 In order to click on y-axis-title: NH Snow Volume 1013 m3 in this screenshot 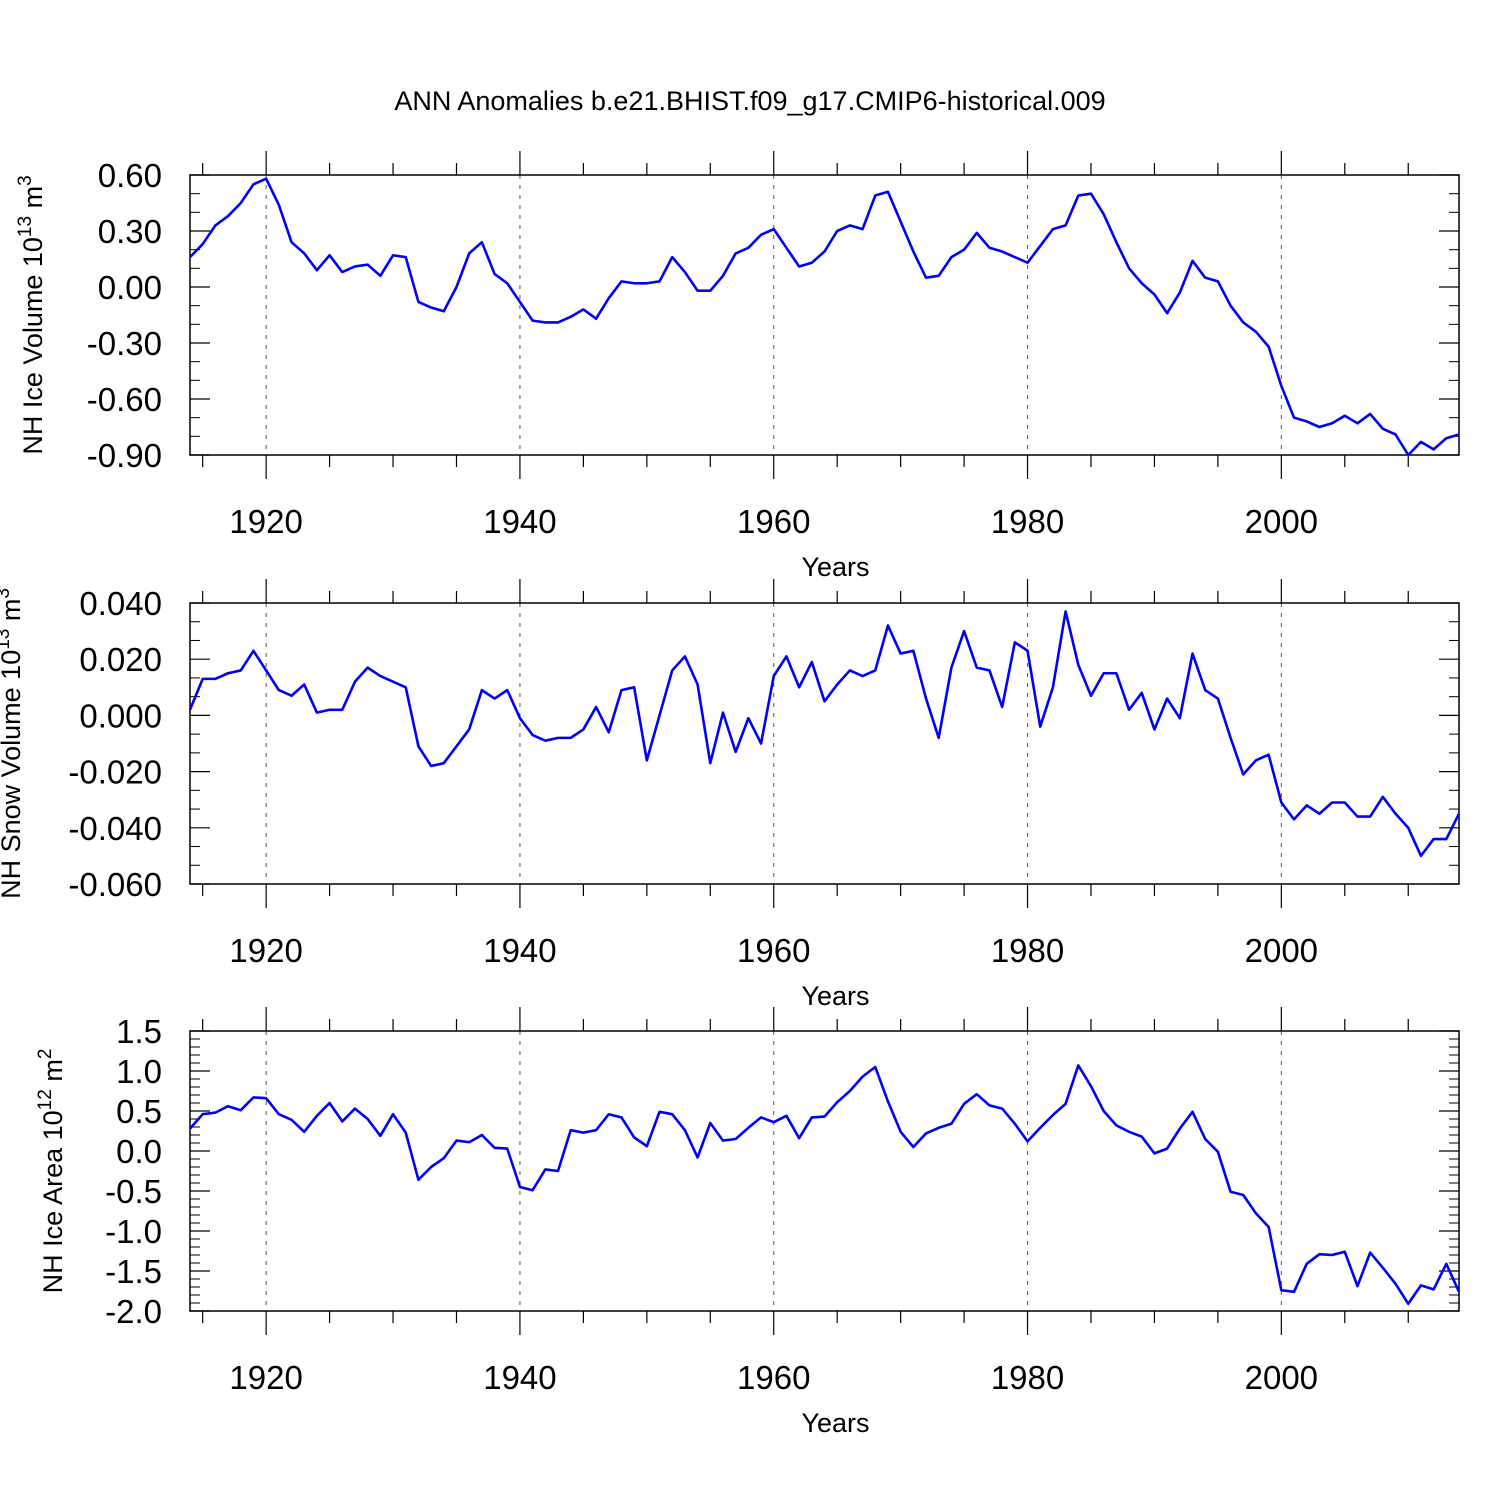, I will do `click(13, 743)`.